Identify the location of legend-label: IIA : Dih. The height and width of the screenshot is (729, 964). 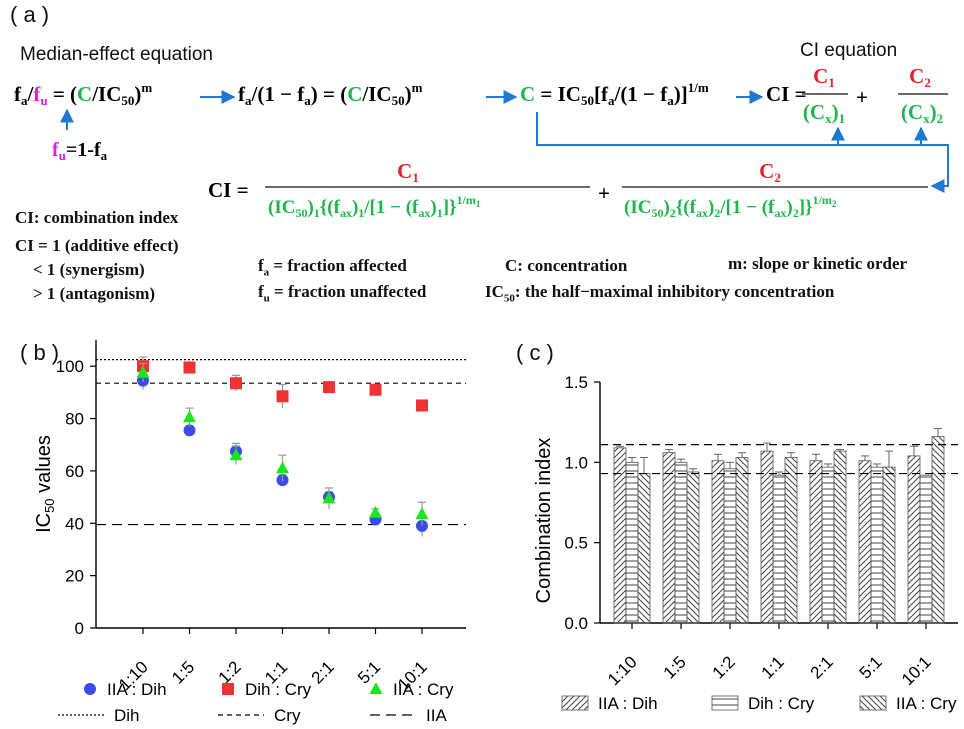
(137, 689).